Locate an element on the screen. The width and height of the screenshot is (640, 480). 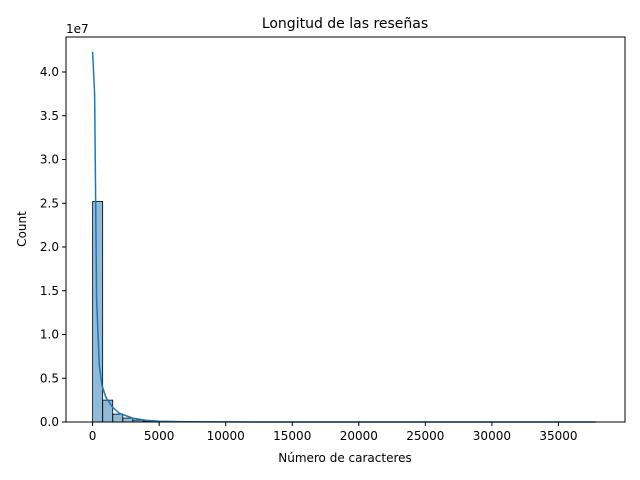
y-tick-label-1: 0.5 is located at coordinates (49, 378).